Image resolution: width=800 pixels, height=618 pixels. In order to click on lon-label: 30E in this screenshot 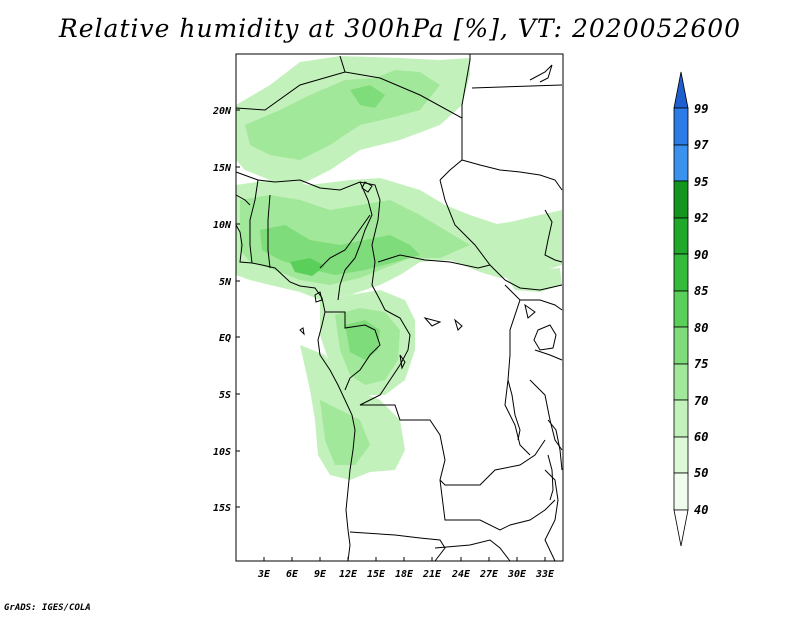, I will do `click(517, 574)`.